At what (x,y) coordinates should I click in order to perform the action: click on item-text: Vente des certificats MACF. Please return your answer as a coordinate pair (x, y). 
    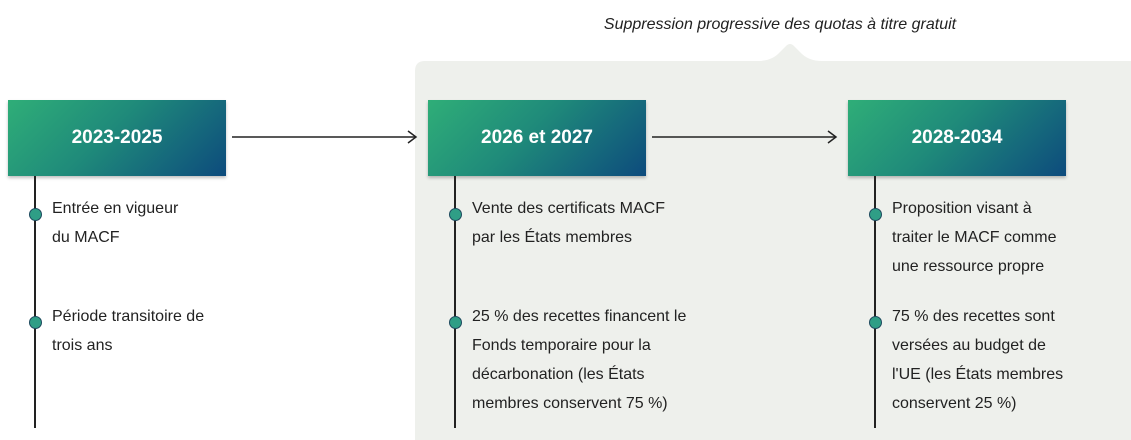
    Looking at the image, I should click on (568, 208).